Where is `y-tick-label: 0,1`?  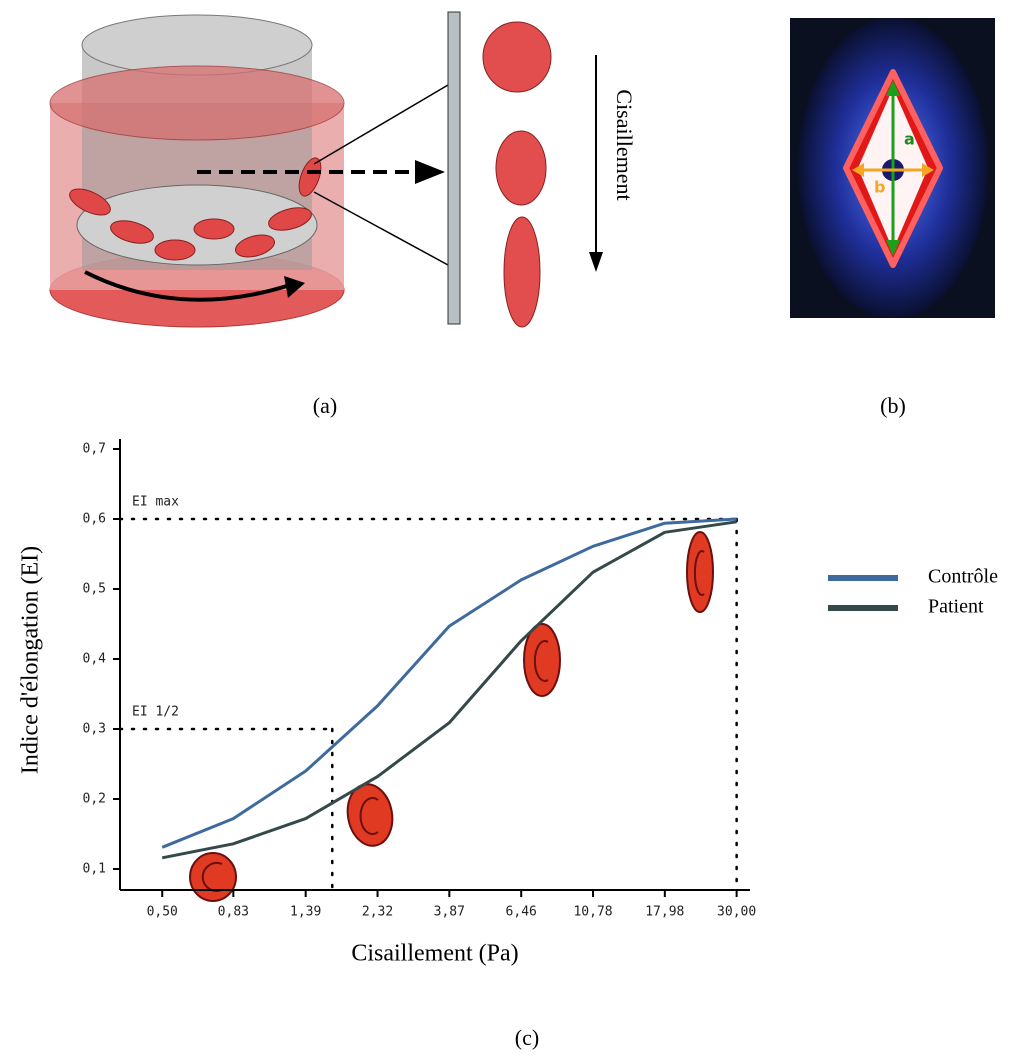
y-tick-label: 0,1 is located at coordinates (94, 869).